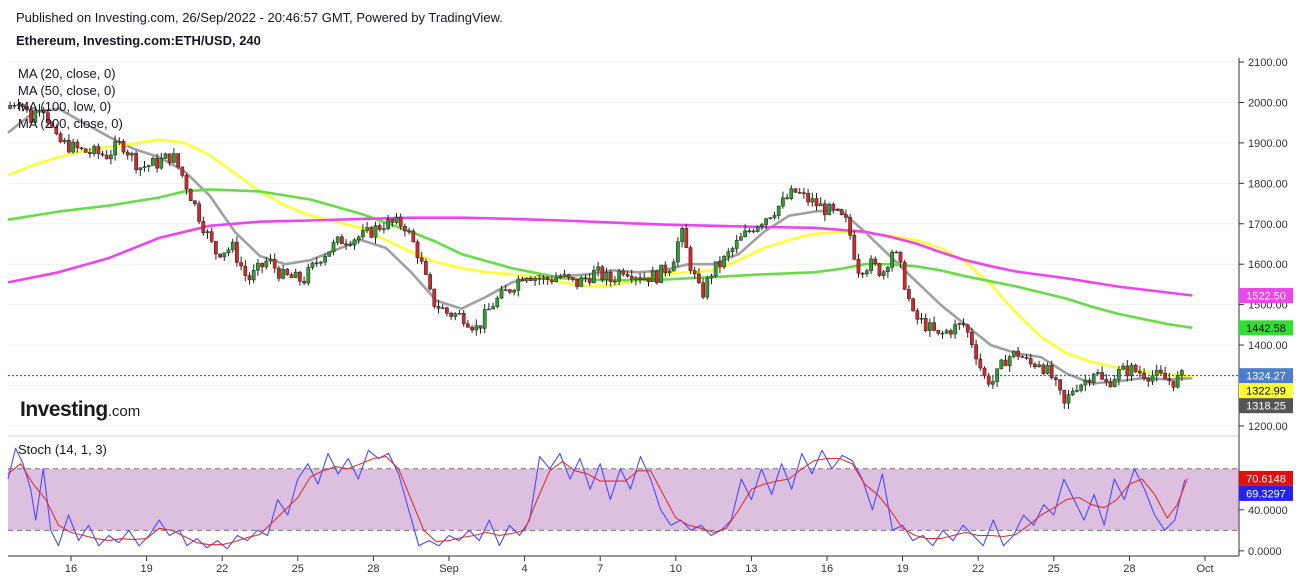  I want to click on x-tick-label: 13, so click(751, 569).